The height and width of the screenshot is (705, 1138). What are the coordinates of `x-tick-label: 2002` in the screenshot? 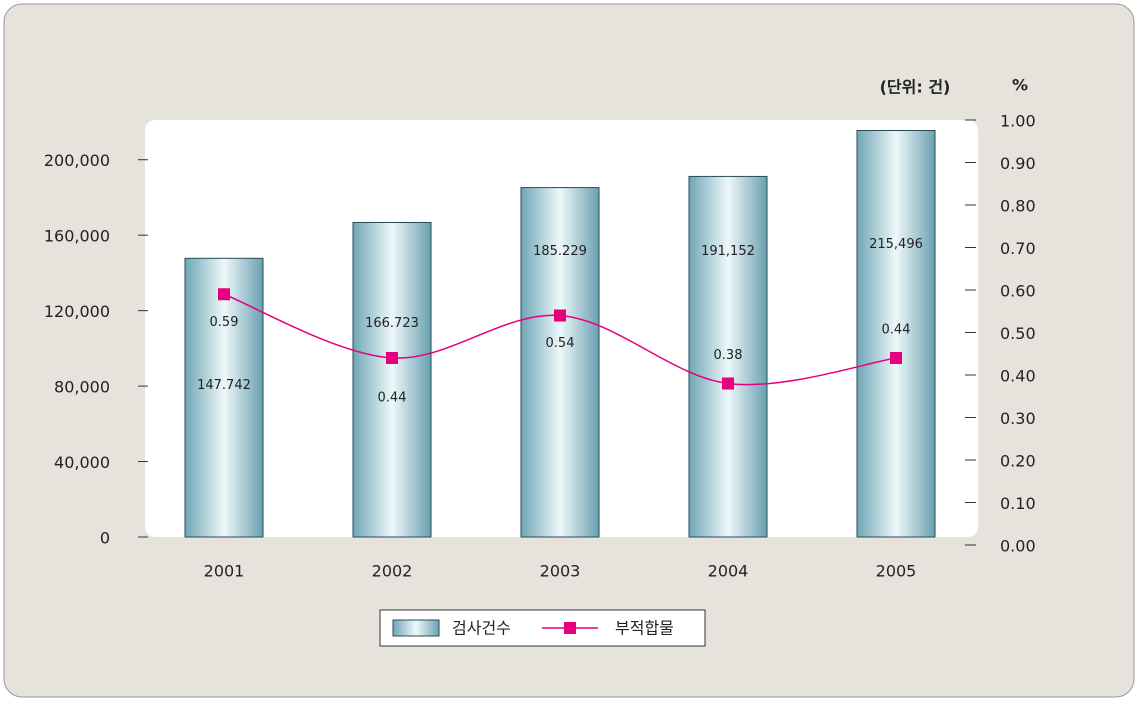 It's located at (392, 571).